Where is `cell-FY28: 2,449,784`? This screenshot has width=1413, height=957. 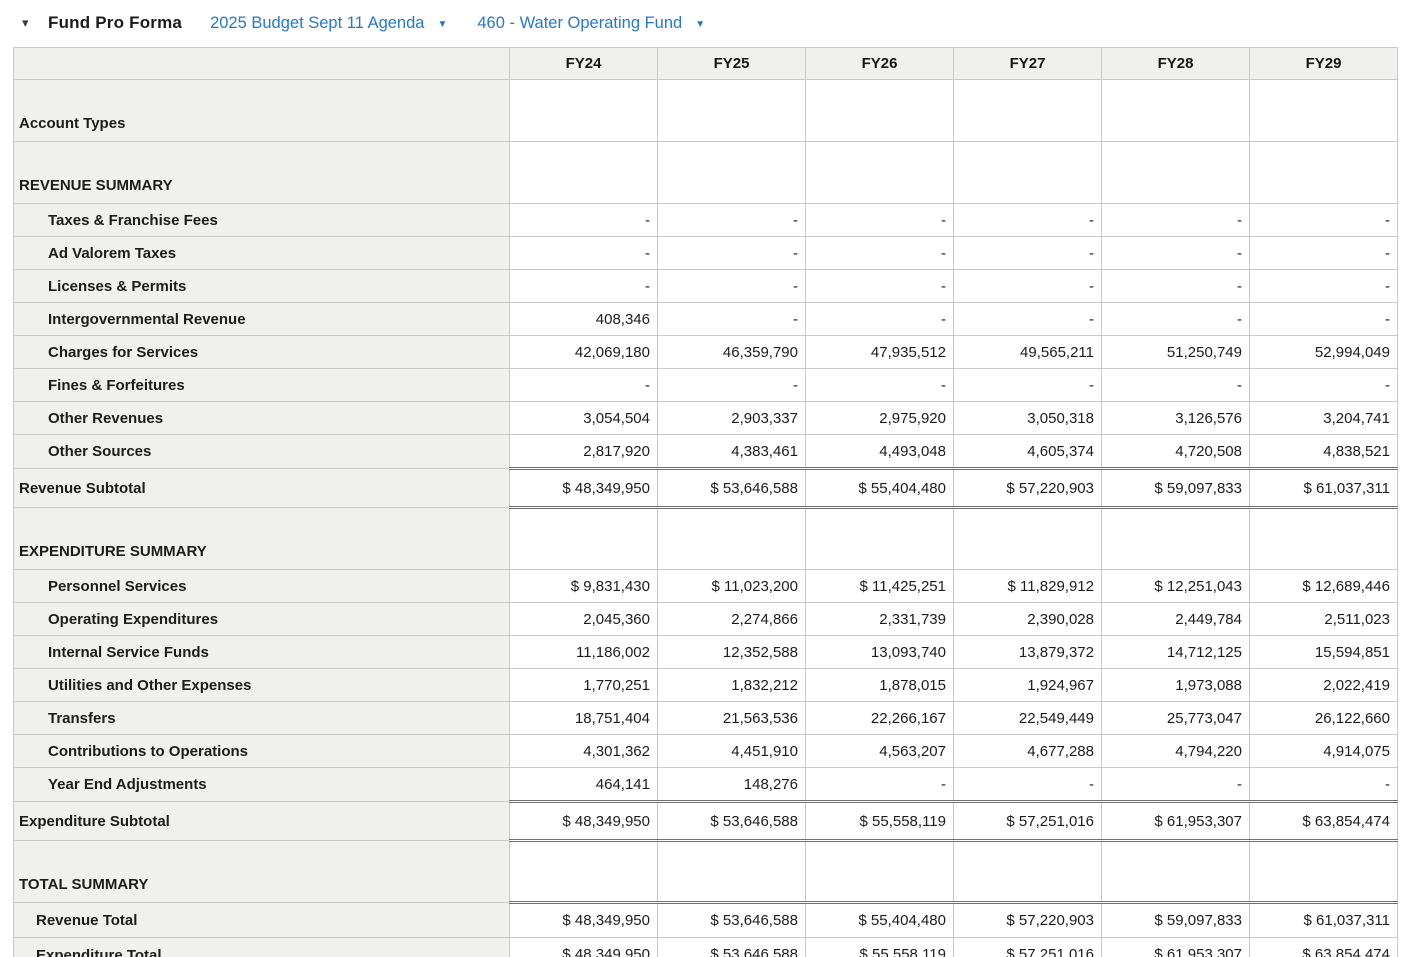
cell-FY28: 2,449,784 is located at coordinates (1175, 619).